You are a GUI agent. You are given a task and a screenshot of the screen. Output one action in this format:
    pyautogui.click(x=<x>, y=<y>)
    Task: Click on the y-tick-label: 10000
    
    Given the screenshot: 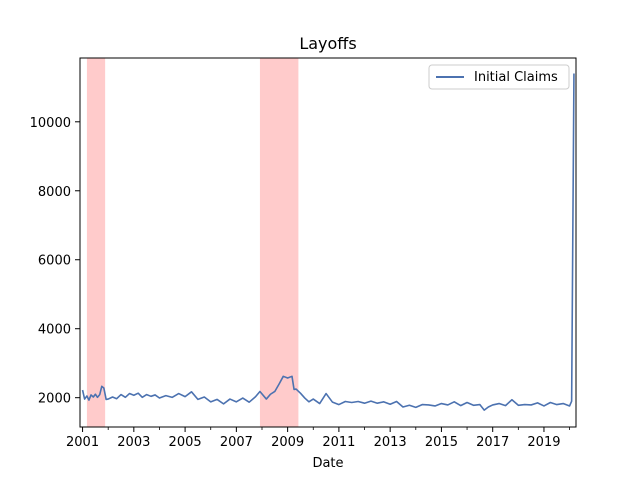 What is the action you would take?
    pyautogui.click(x=50, y=123)
    